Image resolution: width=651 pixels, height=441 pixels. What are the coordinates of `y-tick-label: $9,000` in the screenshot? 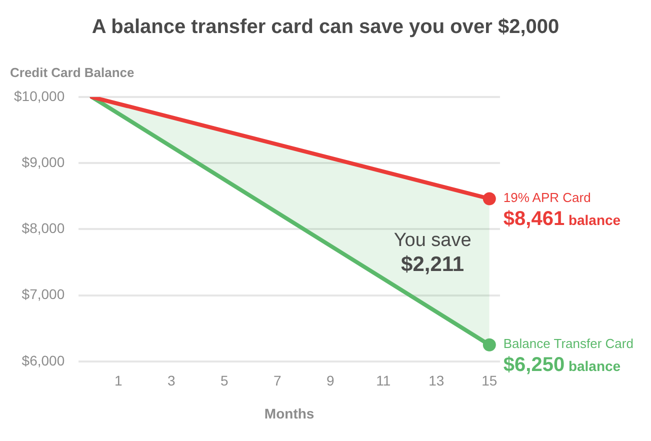 It's located at (43, 162).